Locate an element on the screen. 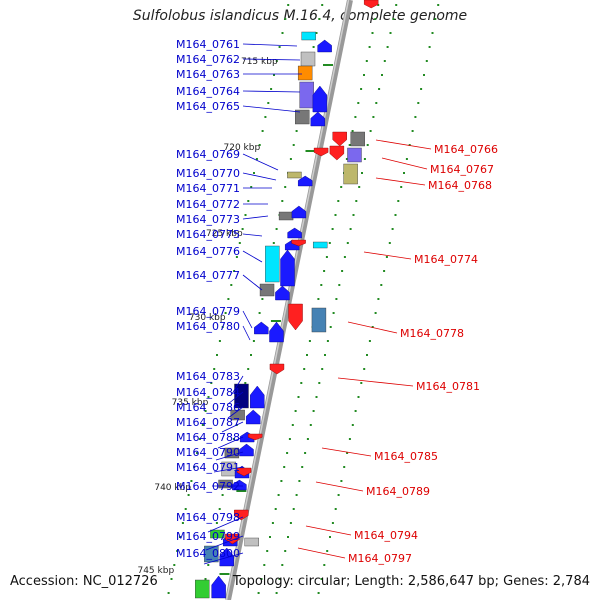 Image resolution: width=600 pixels, height=600 pixels. reverse-gene-label: M164_0781 is located at coordinates (448, 386).